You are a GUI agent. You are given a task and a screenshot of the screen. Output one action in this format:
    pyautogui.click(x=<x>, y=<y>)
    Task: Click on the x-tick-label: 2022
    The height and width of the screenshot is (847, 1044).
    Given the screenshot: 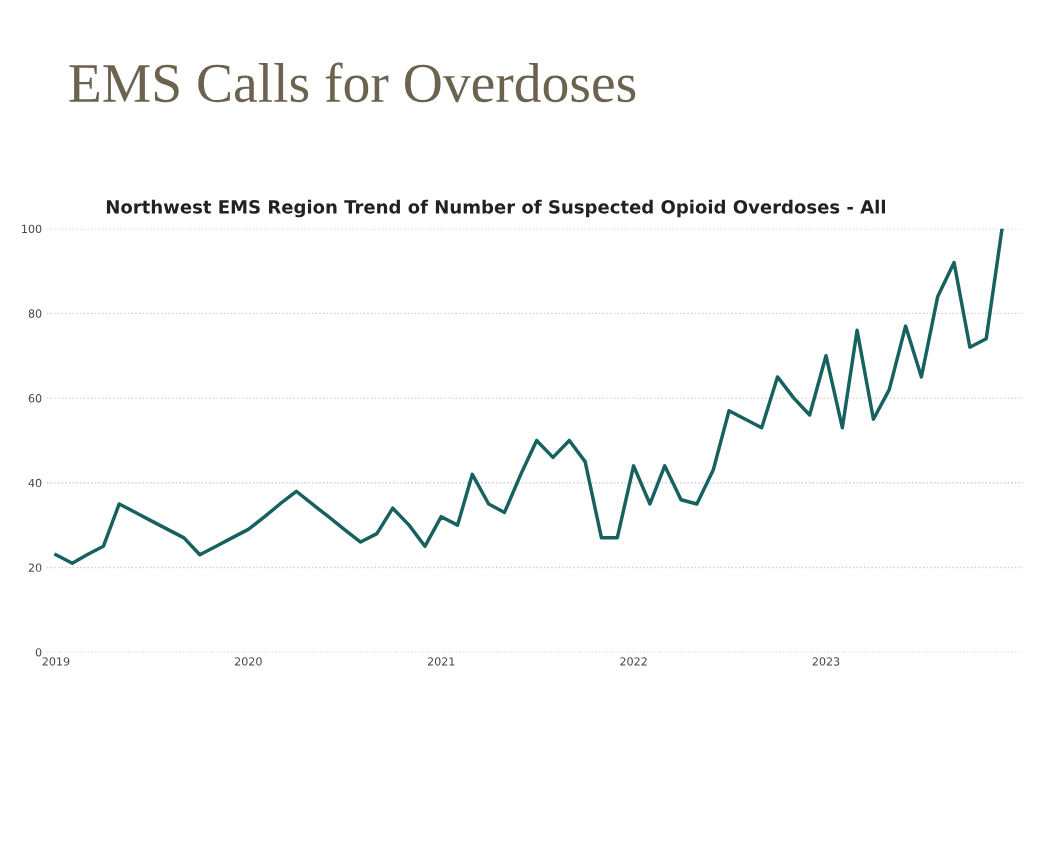 What is the action you would take?
    pyautogui.click(x=633, y=661)
    